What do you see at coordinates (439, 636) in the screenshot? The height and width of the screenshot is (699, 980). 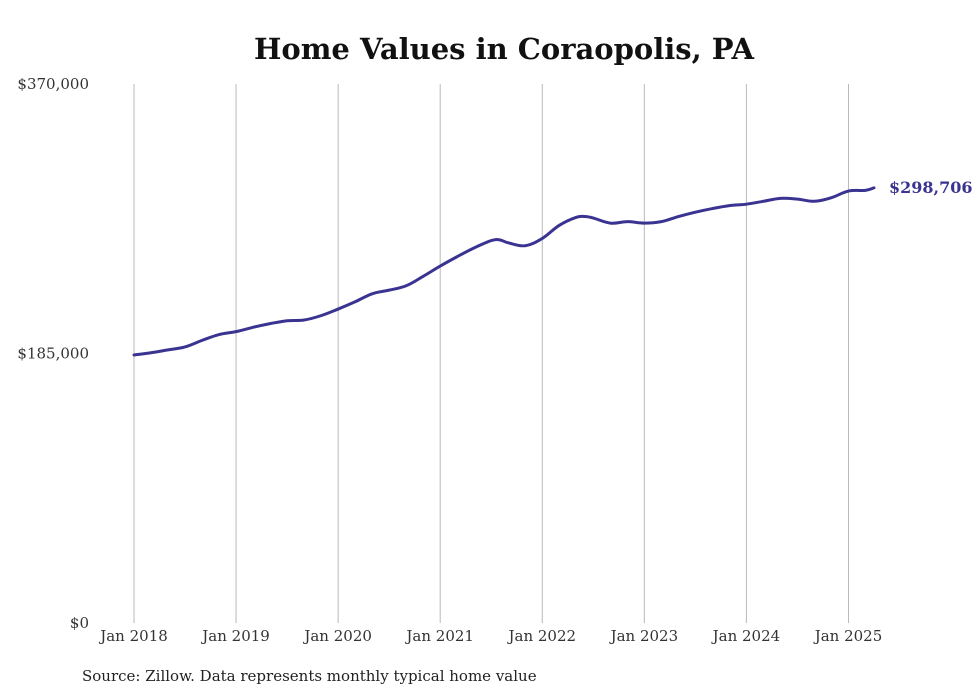 I see `x-tick-label: Jan 2021` at bounding box center [439, 636].